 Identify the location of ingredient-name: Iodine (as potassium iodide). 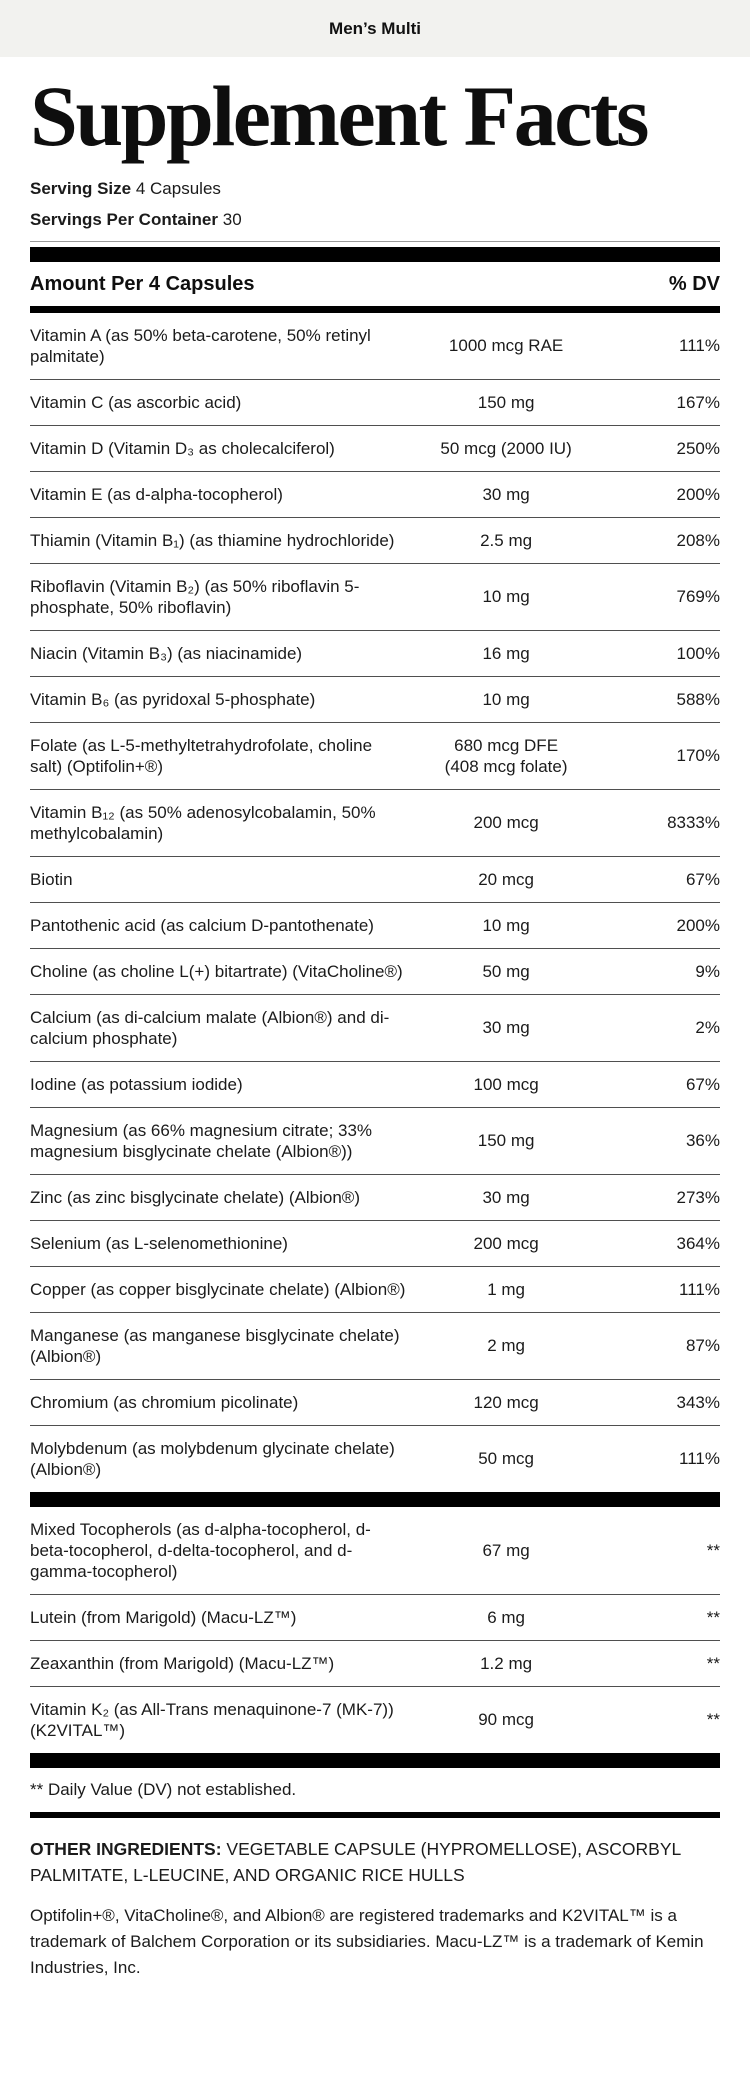
(136, 1084).